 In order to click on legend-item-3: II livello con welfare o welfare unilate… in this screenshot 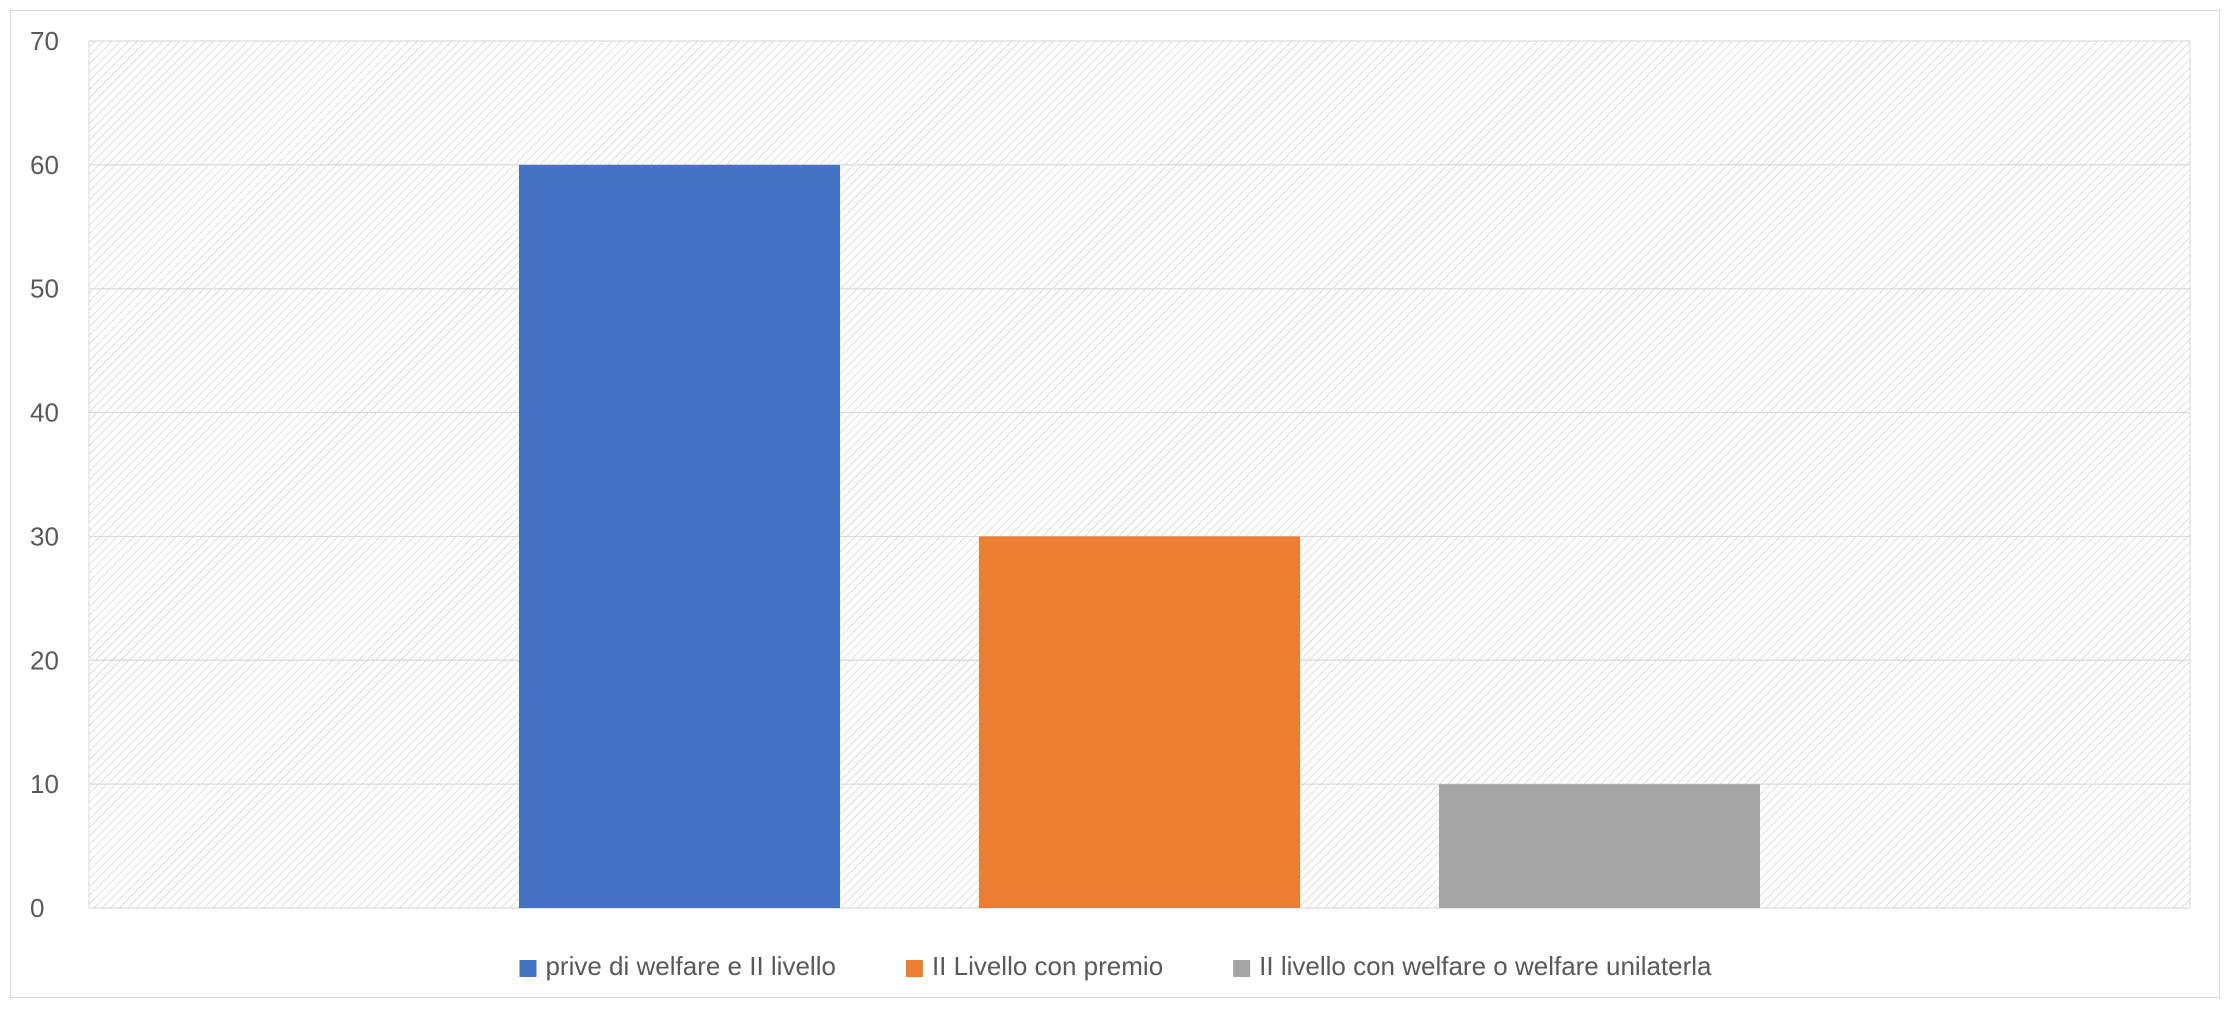, I will do `click(1472, 966)`.